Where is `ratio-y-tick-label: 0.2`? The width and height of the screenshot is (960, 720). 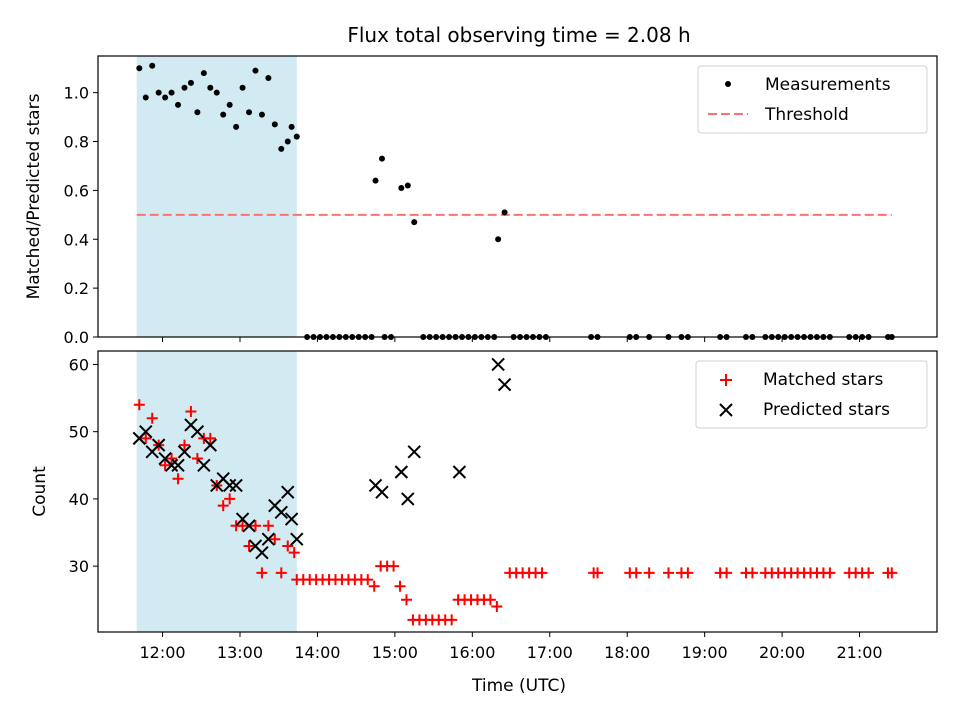
ratio-y-tick-label: 0.2 is located at coordinates (76, 288).